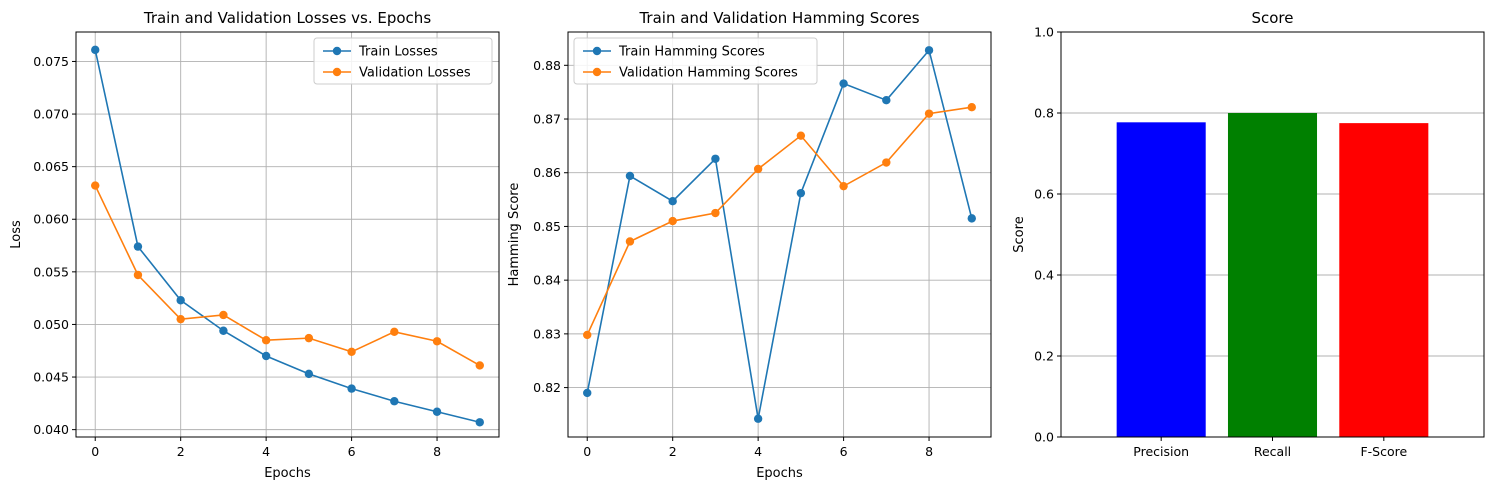  What do you see at coordinates (1161, 451) in the screenshot?
I see `x-tick-label: Precision` at bounding box center [1161, 451].